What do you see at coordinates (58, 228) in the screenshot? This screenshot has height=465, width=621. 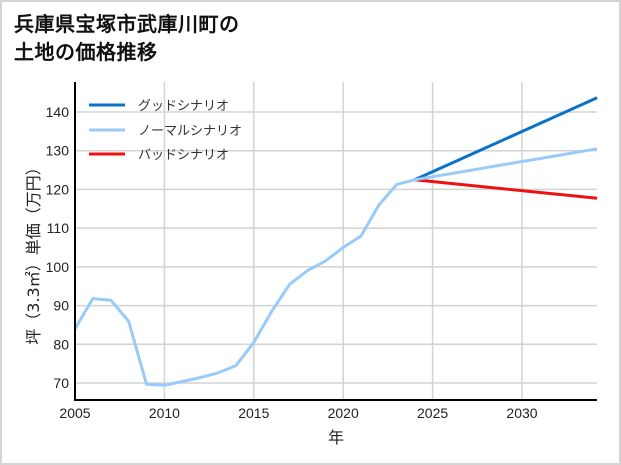 I see `y-tick-label: 110` at bounding box center [58, 228].